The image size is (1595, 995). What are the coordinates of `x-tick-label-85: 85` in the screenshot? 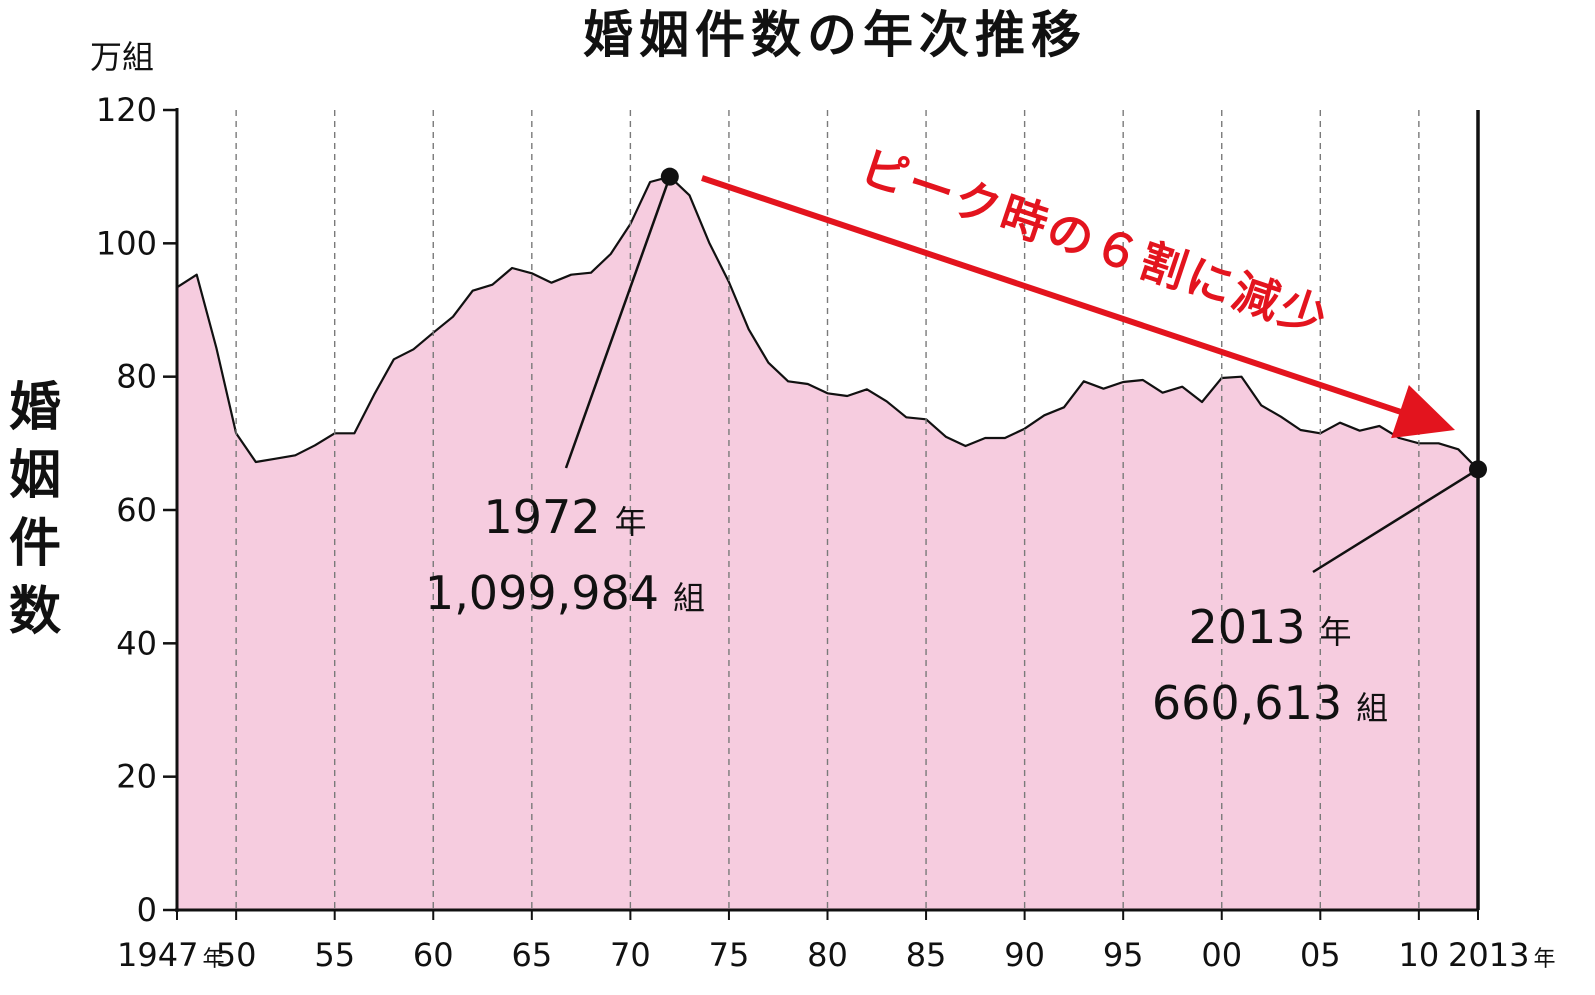 It's located at (926, 955).